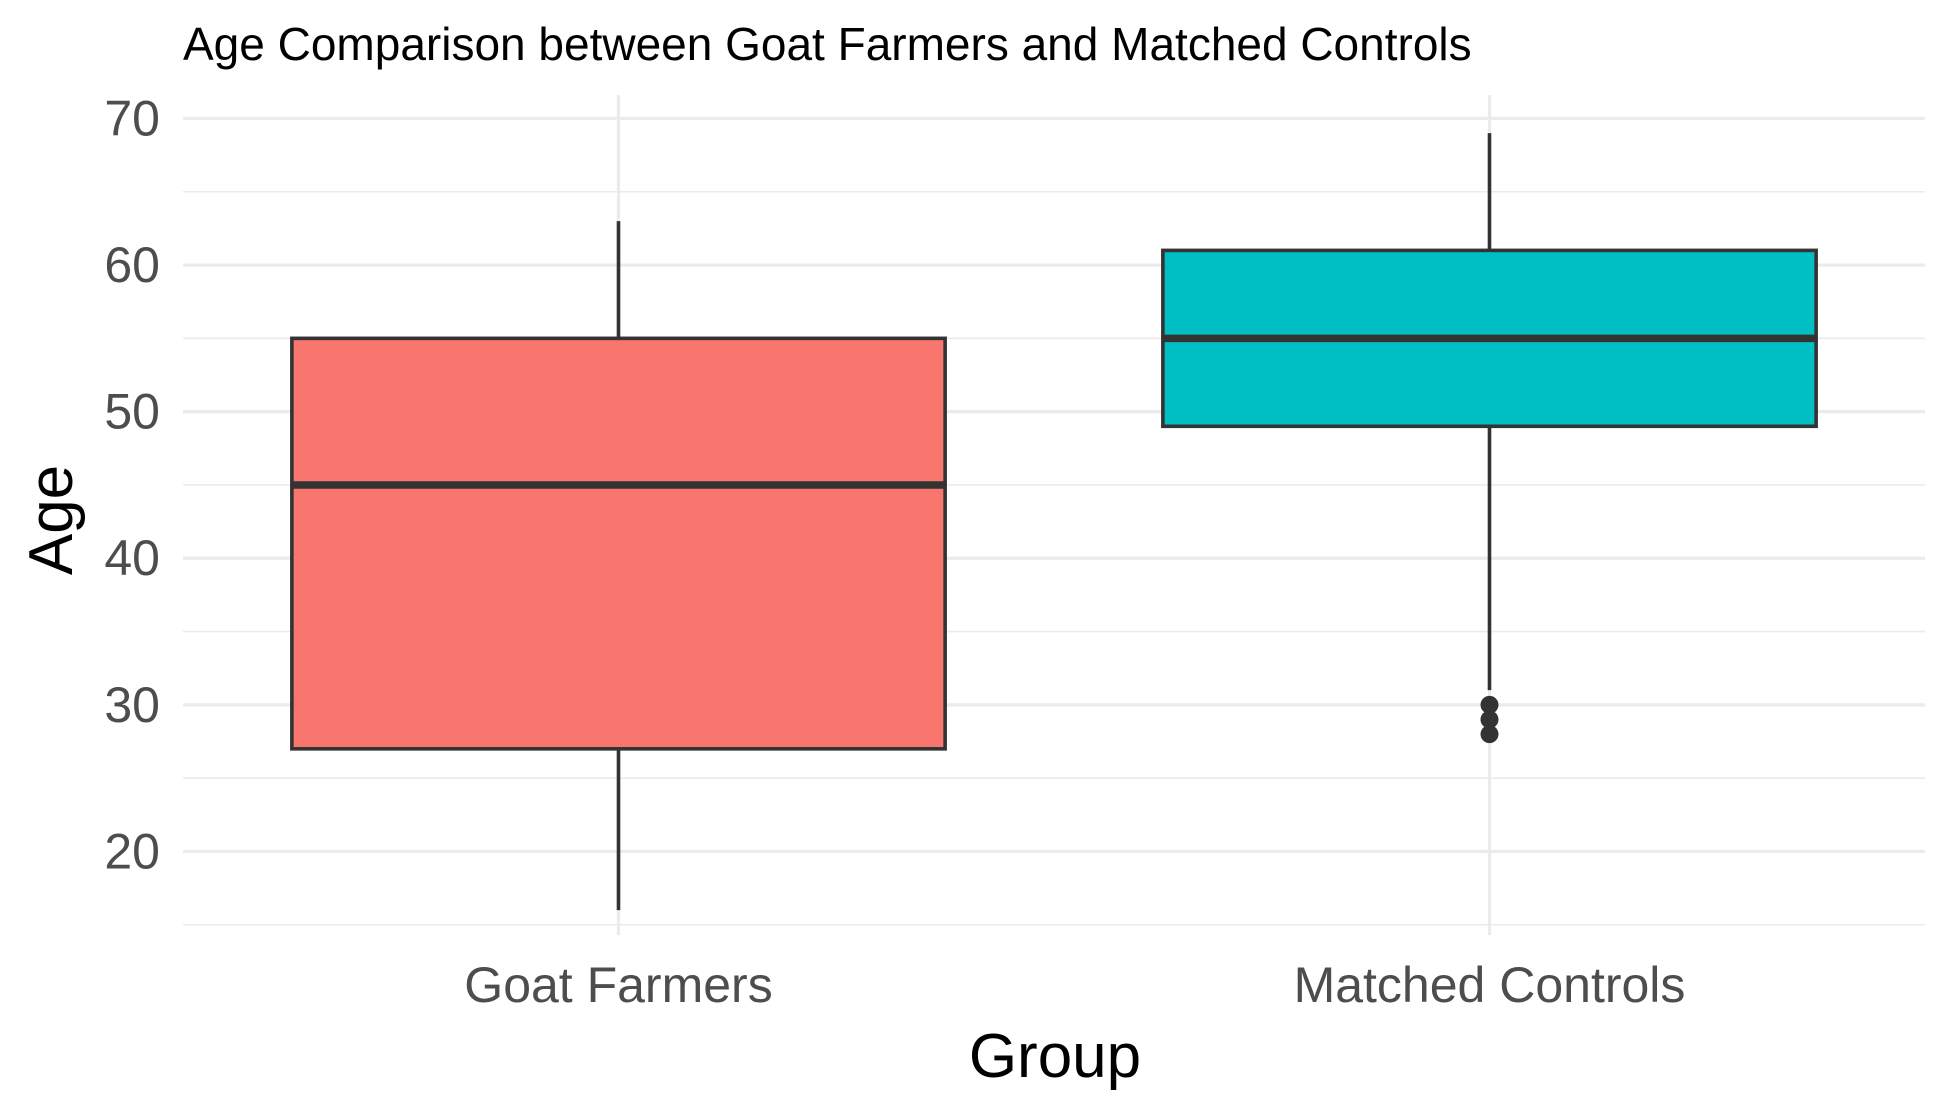  What do you see at coordinates (1055, 1056) in the screenshot?
I see `x-axis-title: Group` at bounding box center [1055, 1056].